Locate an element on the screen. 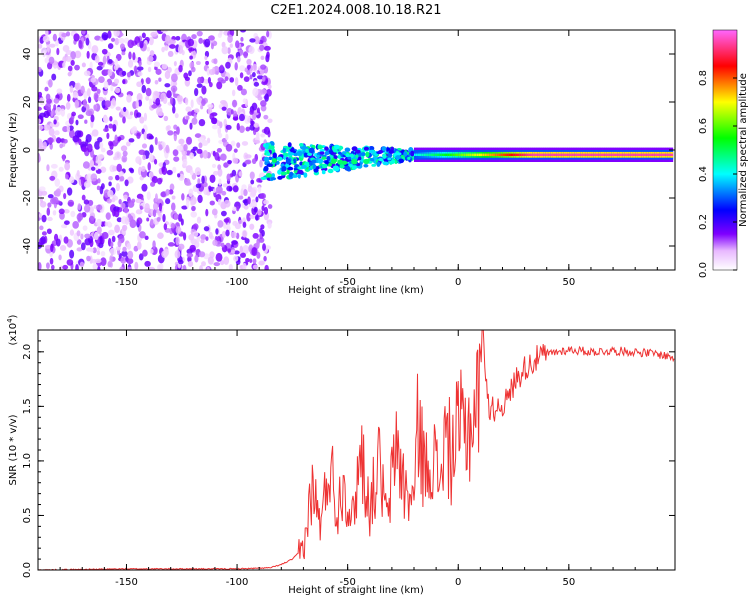  spectrogram-x-tick-label: -100 is located at coordinates (237, 282).